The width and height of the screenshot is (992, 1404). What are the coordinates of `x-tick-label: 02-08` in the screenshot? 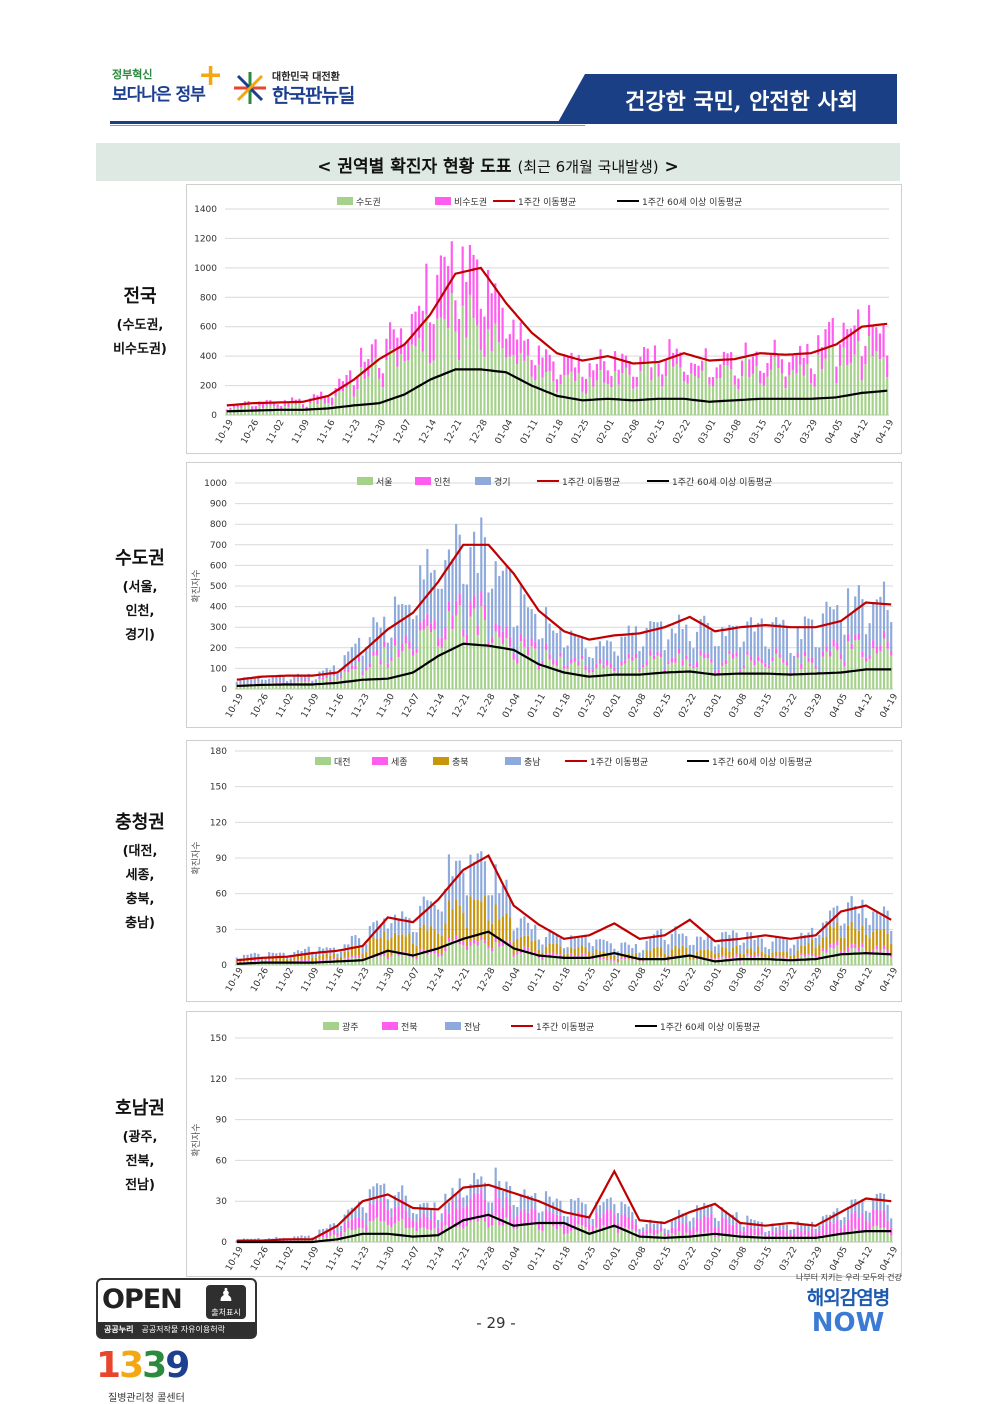 It's located at (632, 432).